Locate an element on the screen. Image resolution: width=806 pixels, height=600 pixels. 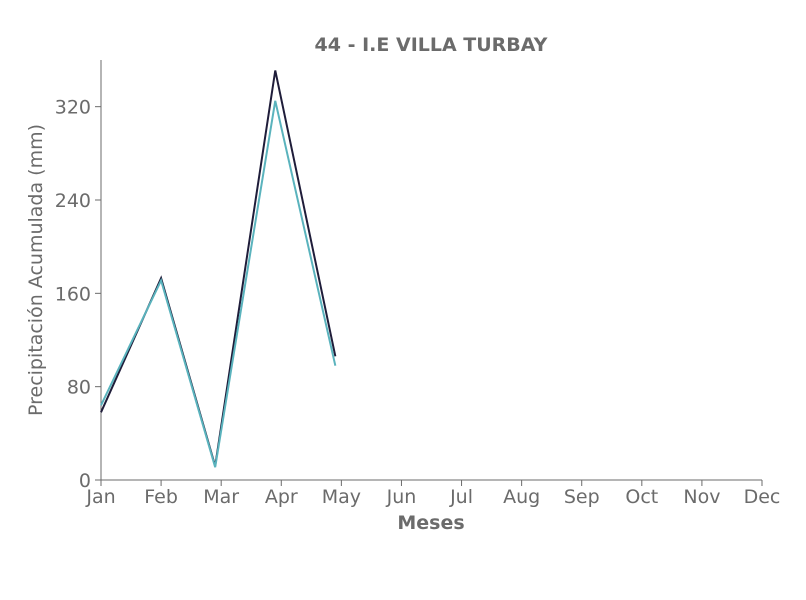
y-tick-label: 0 is located at coordinates (85, 481).